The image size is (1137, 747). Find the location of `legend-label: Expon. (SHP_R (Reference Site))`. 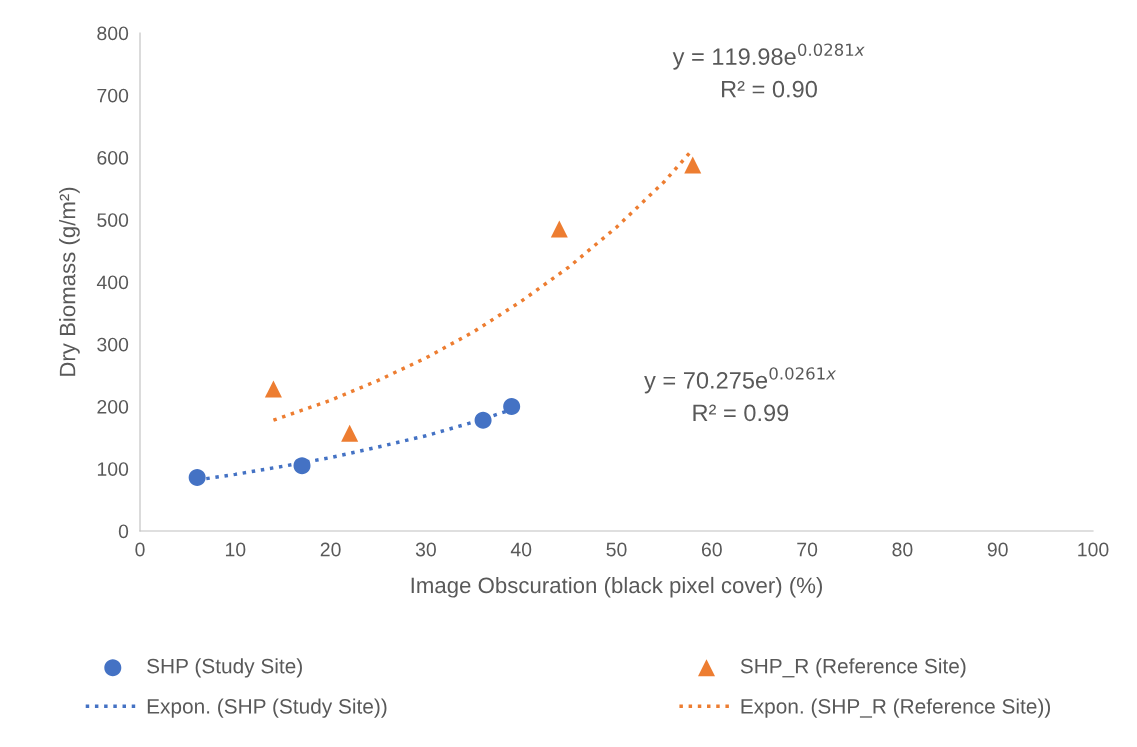

legend-label: Expon. (SHP_R (Reference Site)) is located at coordinates (895, 708).